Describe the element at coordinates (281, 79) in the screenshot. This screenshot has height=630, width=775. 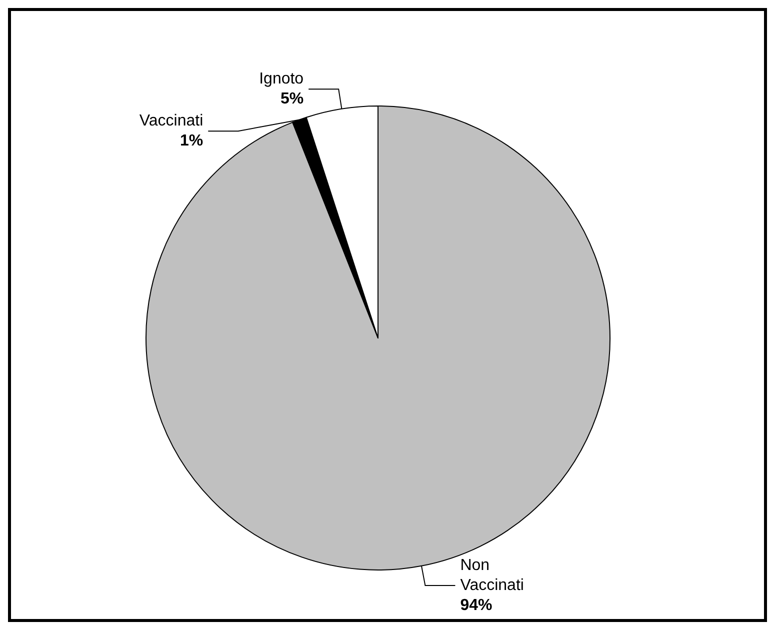
I see `slice-label: Ignoto` at that location.